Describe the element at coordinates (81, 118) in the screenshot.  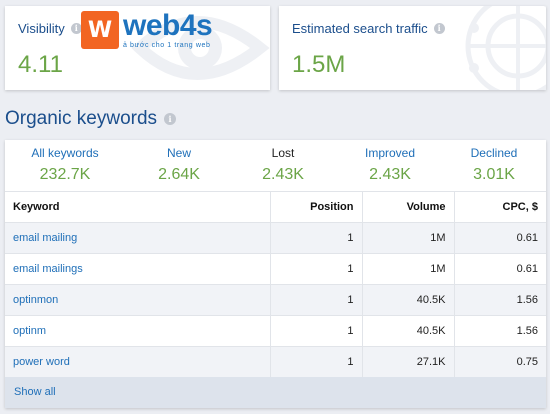
I see `section-heading: Organic keywords` at that location.